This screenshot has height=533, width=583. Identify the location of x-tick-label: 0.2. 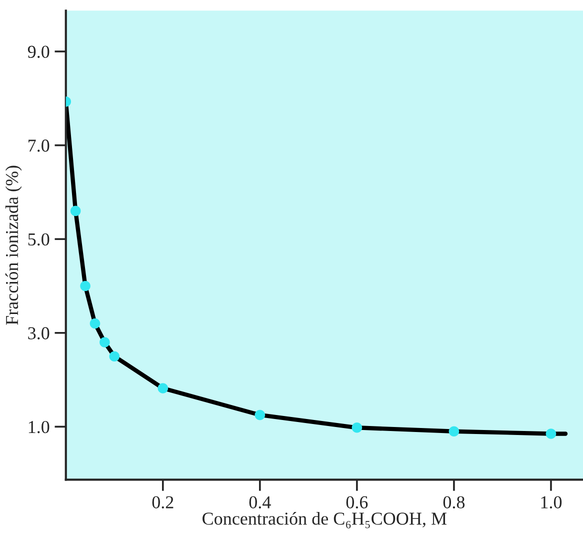
(163, 502).